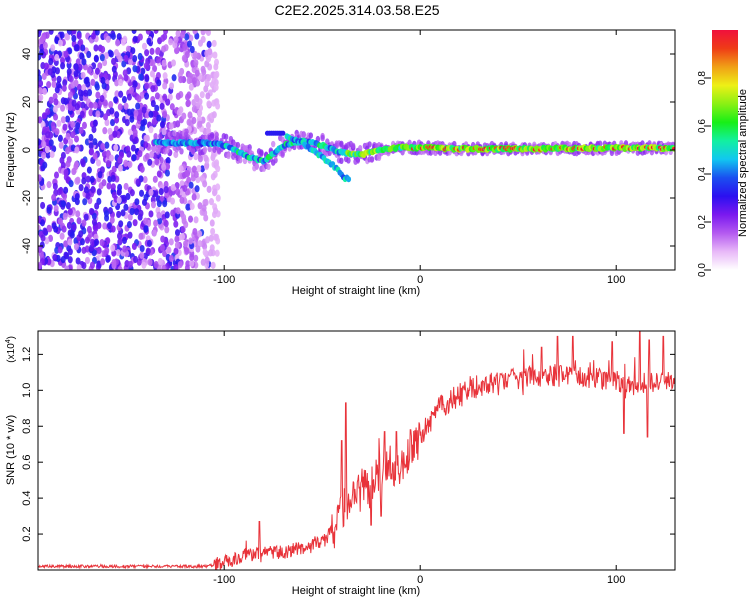 The image size is (750, 605). I want to click on branch-cell, so click(349, 179).